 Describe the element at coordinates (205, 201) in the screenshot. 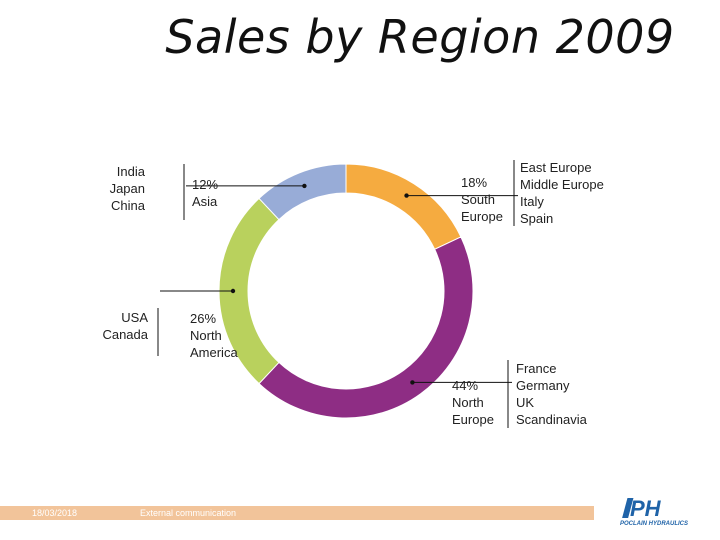

I see `slice-region-label: Asia` at that location.